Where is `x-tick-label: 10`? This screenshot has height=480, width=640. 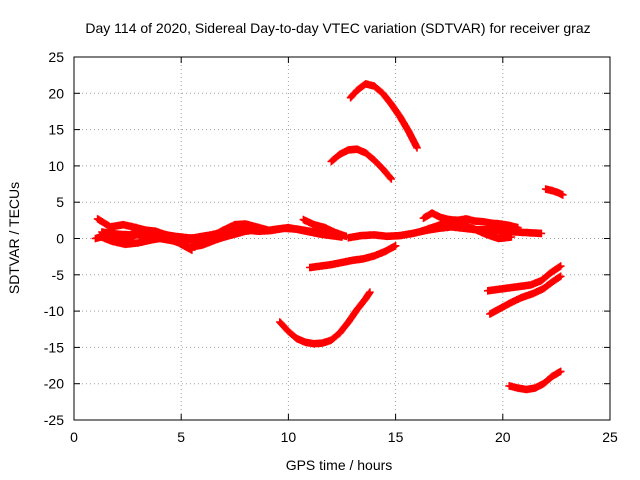
x-tick-label: 10 is located at coordinates (289, 437).